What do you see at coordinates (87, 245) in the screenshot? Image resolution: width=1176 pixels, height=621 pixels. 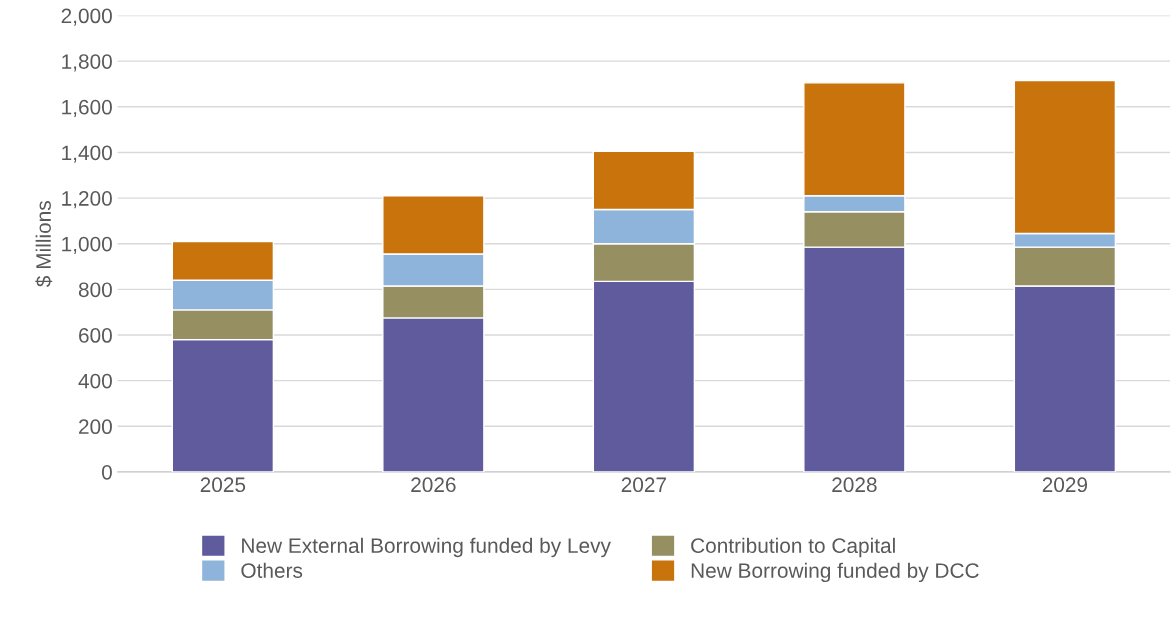 I see `y-tick-label: 1,000` at bounding box center [87, 245].